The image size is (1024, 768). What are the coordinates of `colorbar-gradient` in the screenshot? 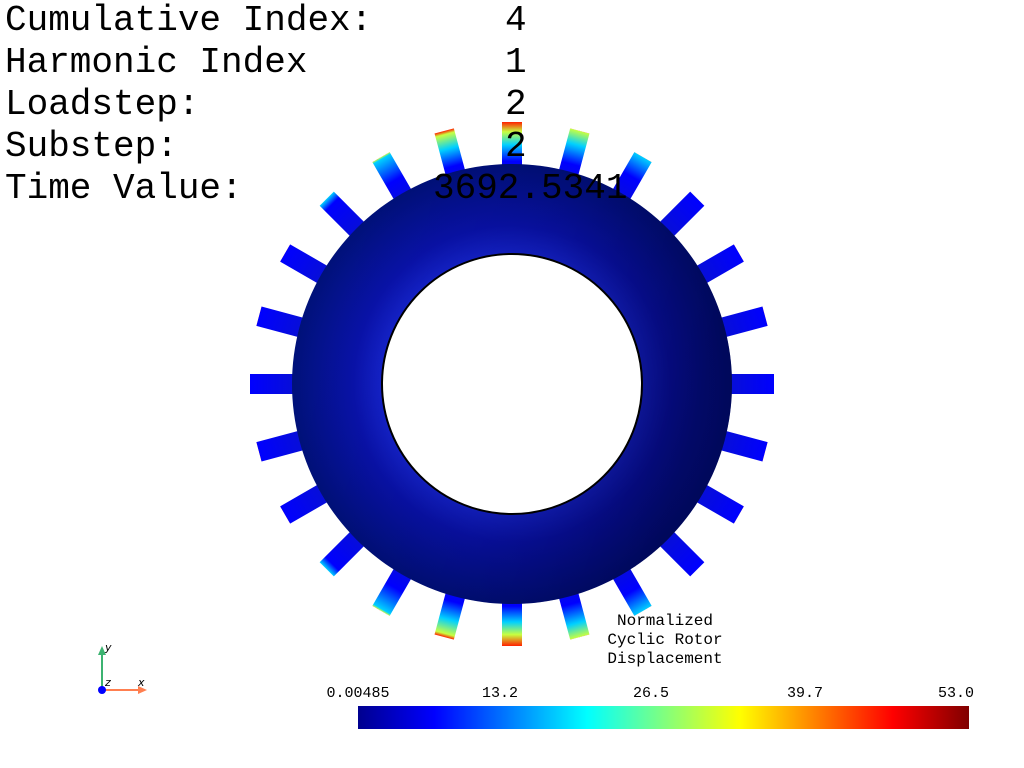 It's located at (663, 717).